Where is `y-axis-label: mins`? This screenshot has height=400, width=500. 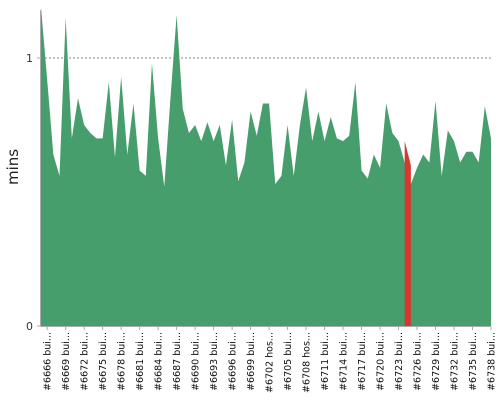
y-axis-label: mins is located at coordinates (13, 167).